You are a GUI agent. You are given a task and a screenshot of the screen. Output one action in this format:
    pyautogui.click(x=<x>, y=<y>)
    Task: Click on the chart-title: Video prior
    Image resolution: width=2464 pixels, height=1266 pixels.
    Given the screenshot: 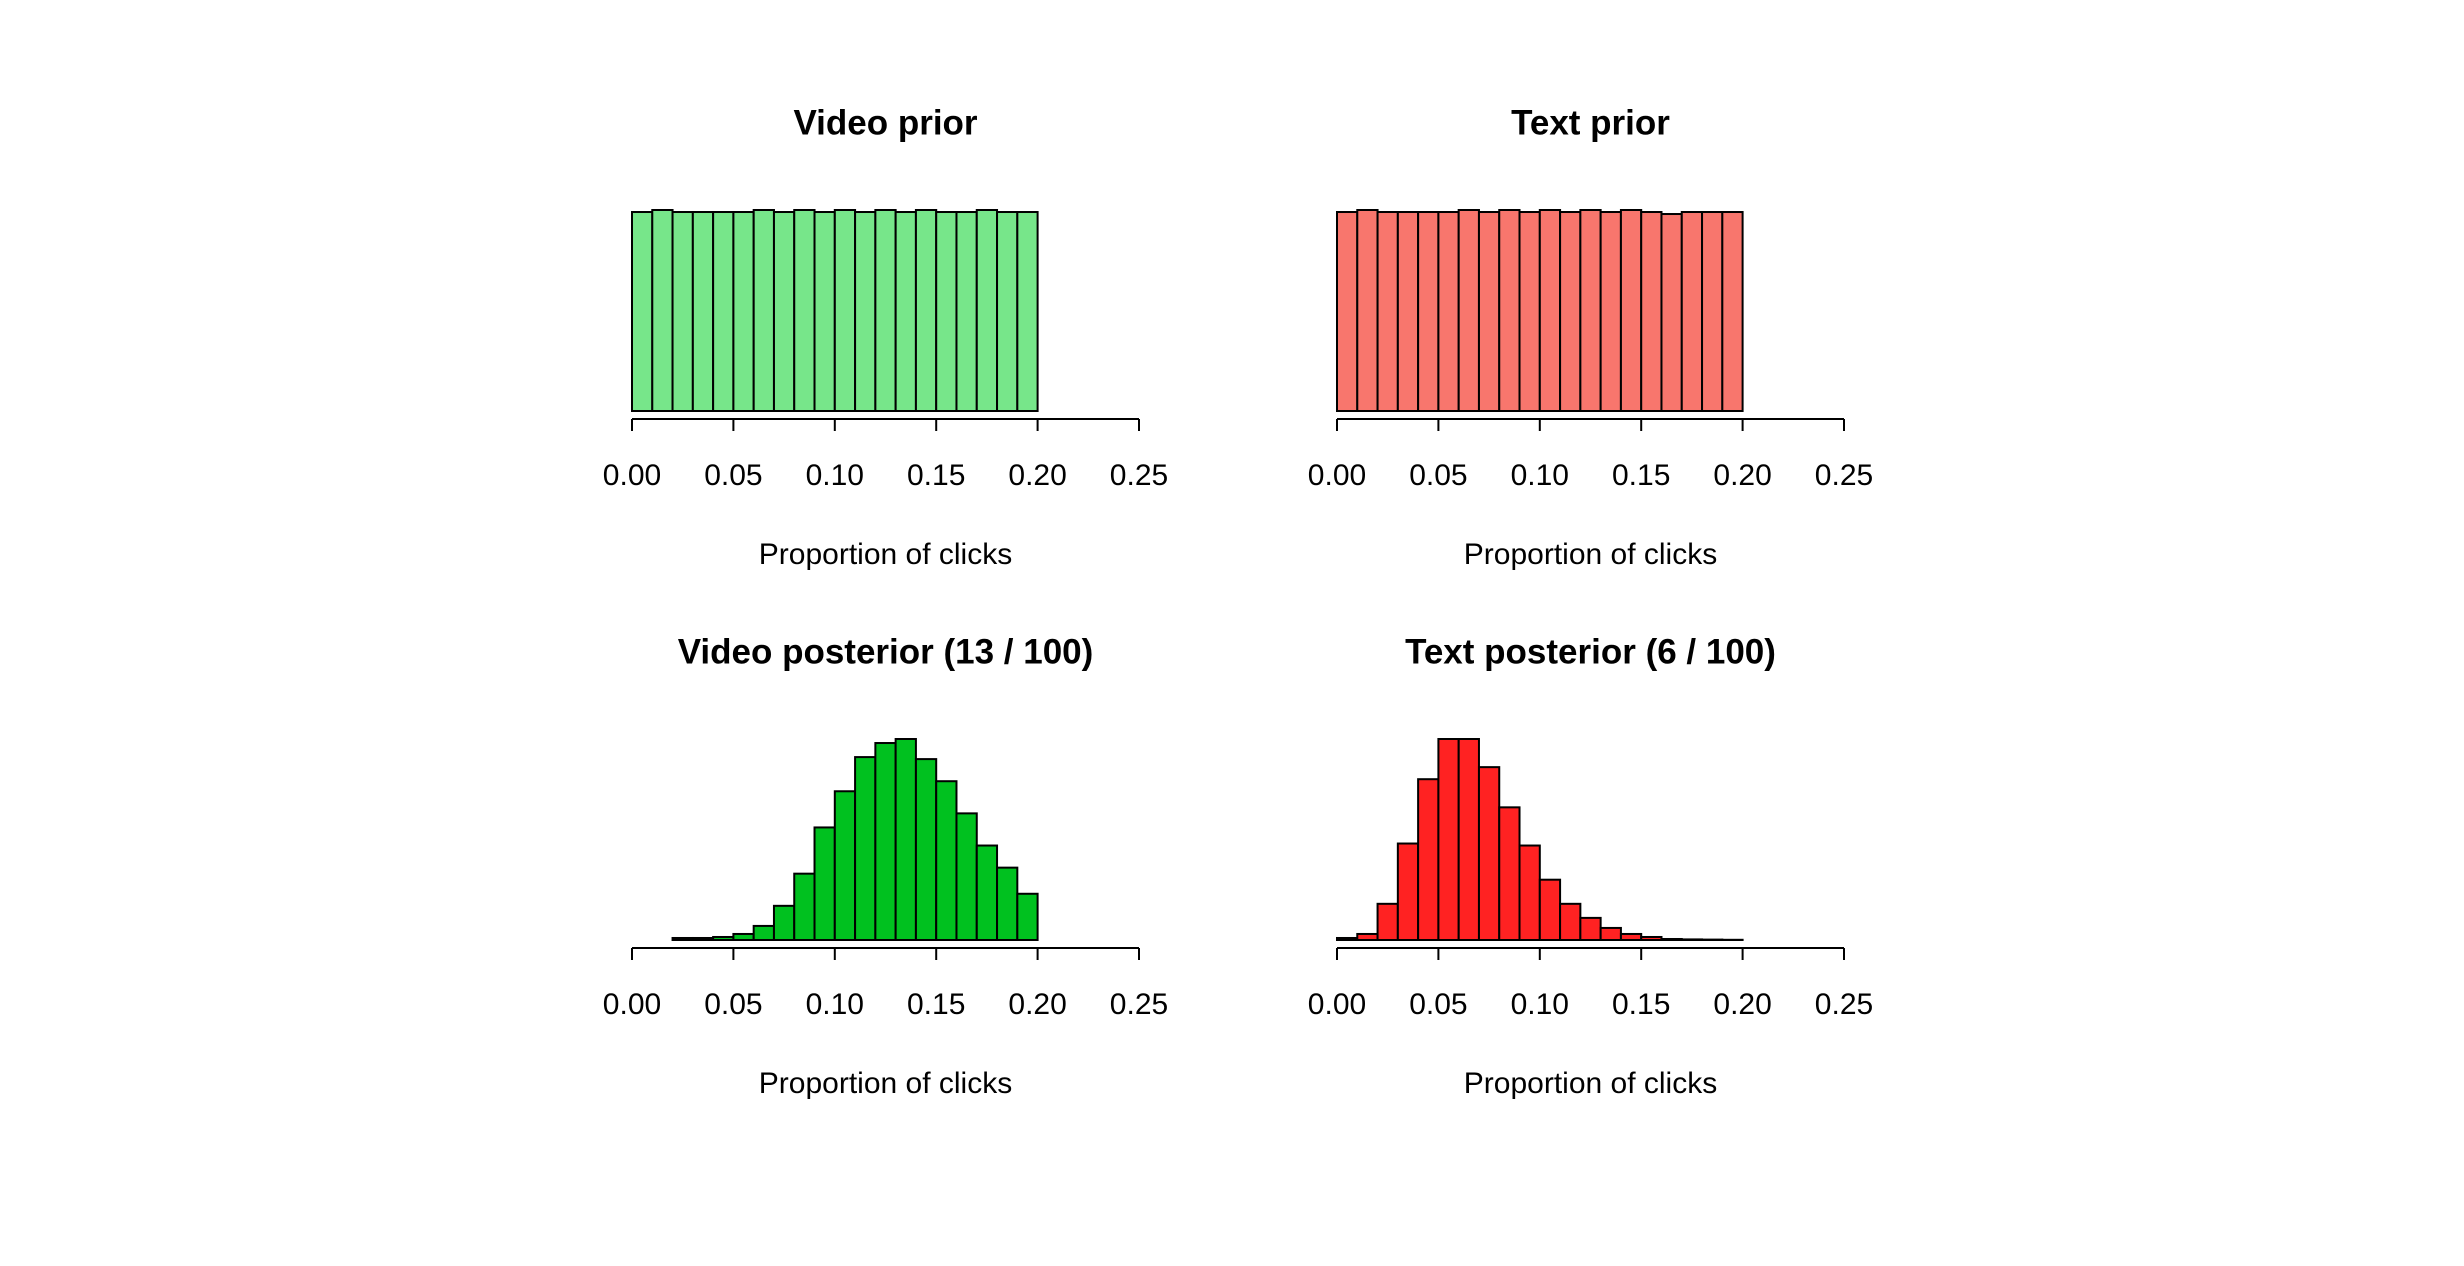 What is the action you would take?
    pyautogui.click(x=885, y=122)
    